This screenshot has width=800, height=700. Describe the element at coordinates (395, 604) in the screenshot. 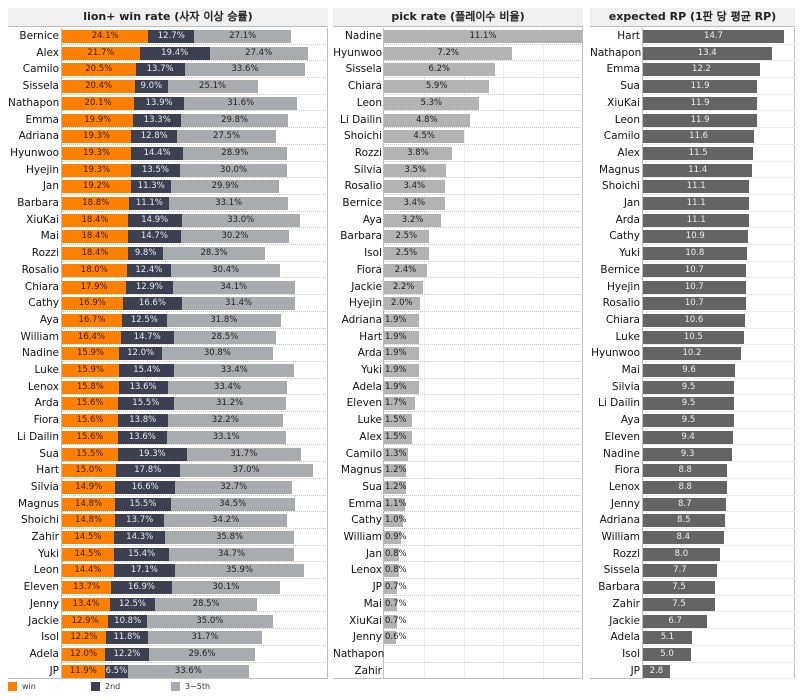

I see `bar-pick-rate: 0.7%` at that location.